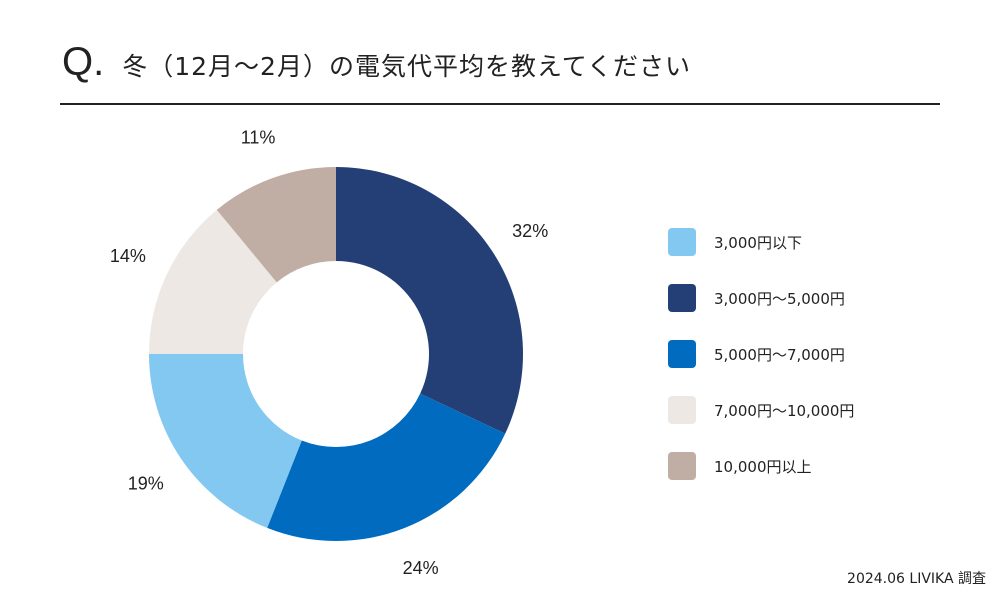 The width and height of the screenshot is (1000, 600). What do you see at coordinates (421, 568) in the screenshot?
I see `data-label-3: 24%` at bounding box center [421, 568].